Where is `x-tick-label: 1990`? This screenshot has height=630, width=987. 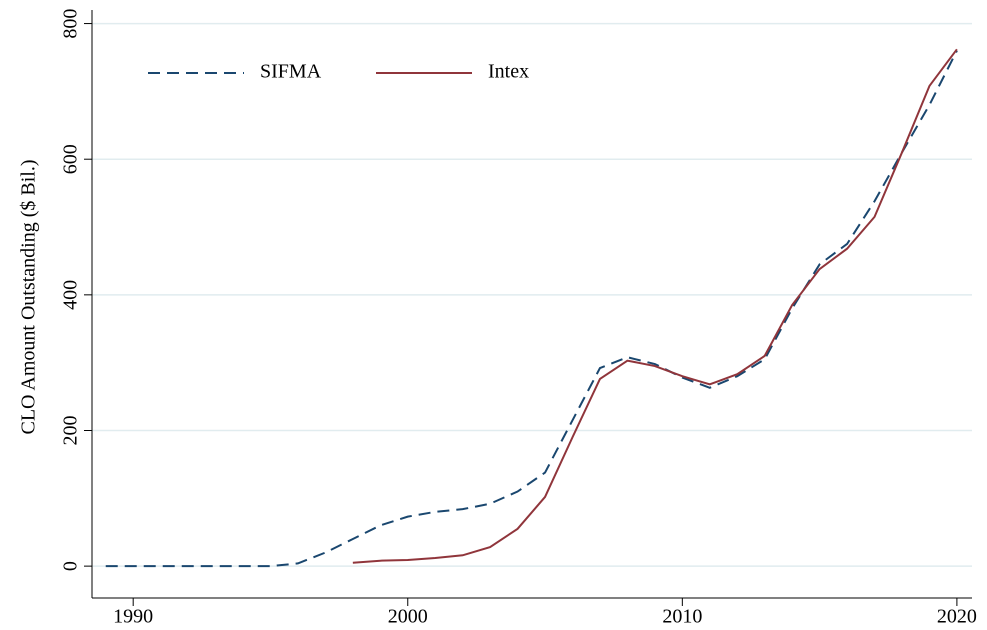 x-tick-label: 1990 is located at coordinates (133, 617).